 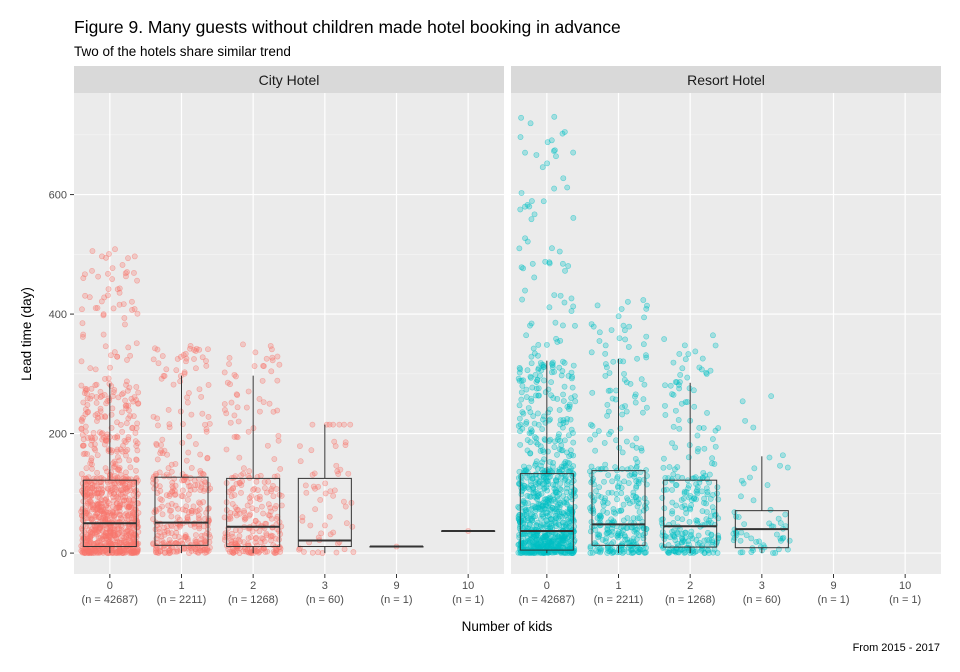 What do you see at coordinates (110, 586) in the screenshot?
I see `x-tick-label: 0` at bounding box center [110, 586].